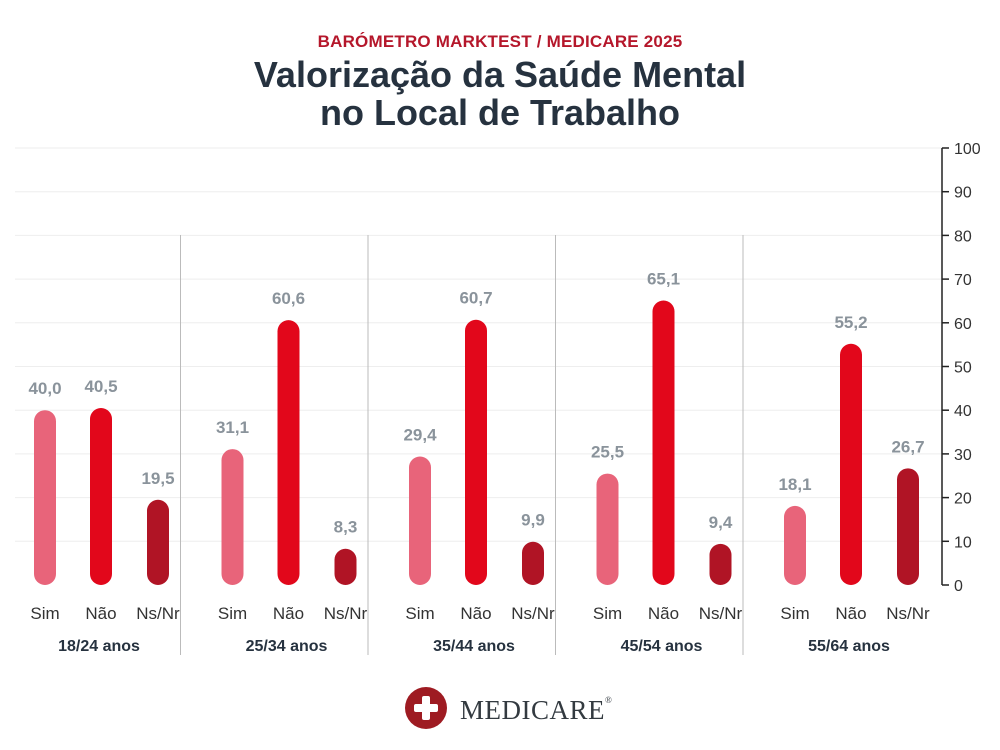 The height and width of the screenshot is (750, 1000). I want to click on age-group-label: 55/64 anos, so click(849, 646).